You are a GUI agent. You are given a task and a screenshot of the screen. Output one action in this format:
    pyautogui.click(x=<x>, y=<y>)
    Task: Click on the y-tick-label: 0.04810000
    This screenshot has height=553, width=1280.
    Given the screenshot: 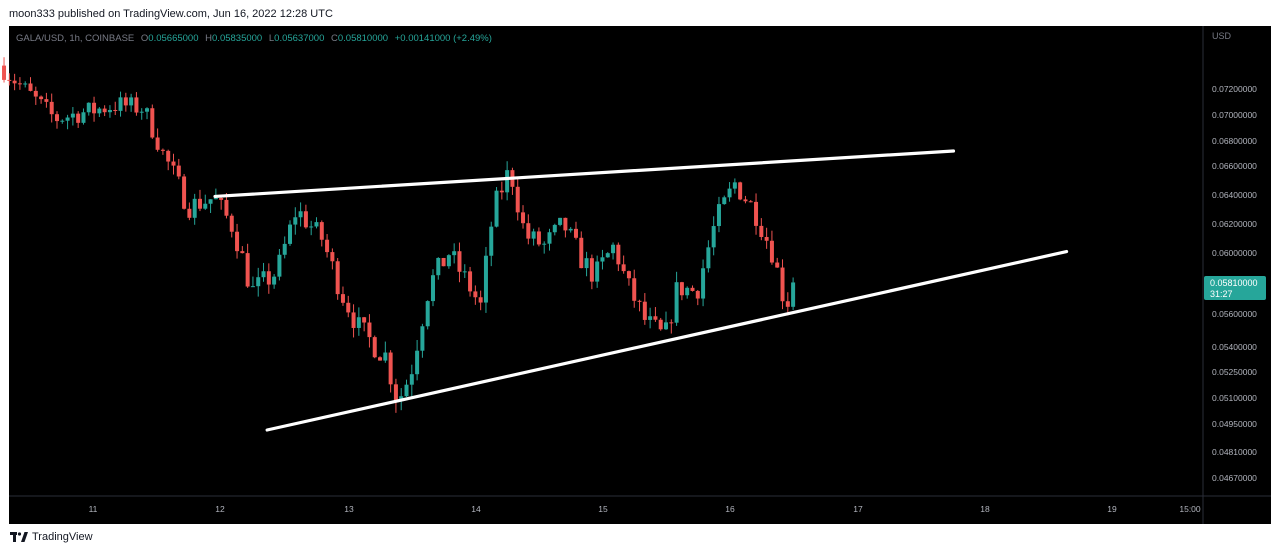 What is the action you would take?
    pyautogui.click(x=1234, y=452)
    